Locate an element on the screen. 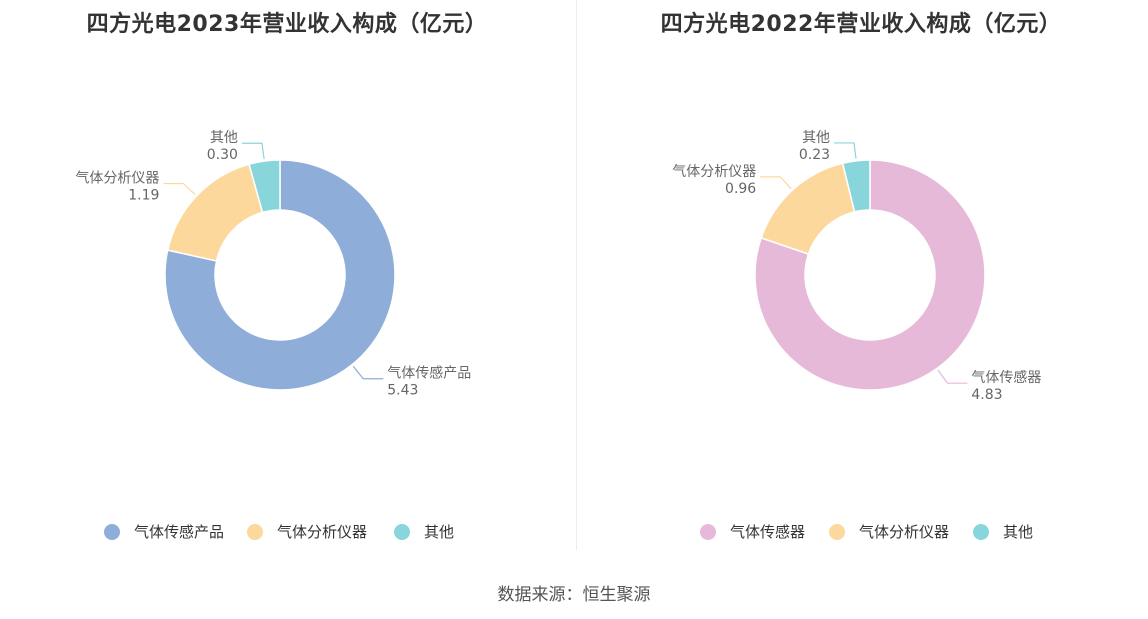  chart-title-2022: 四方光电2022年营业收入构成（亿元） is located at coordinates (861, 24).